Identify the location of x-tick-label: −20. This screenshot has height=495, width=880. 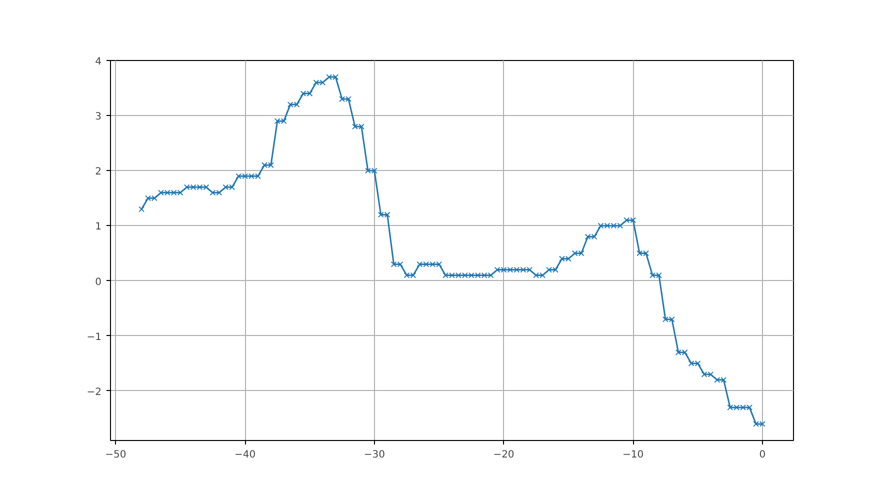
(503, 455).